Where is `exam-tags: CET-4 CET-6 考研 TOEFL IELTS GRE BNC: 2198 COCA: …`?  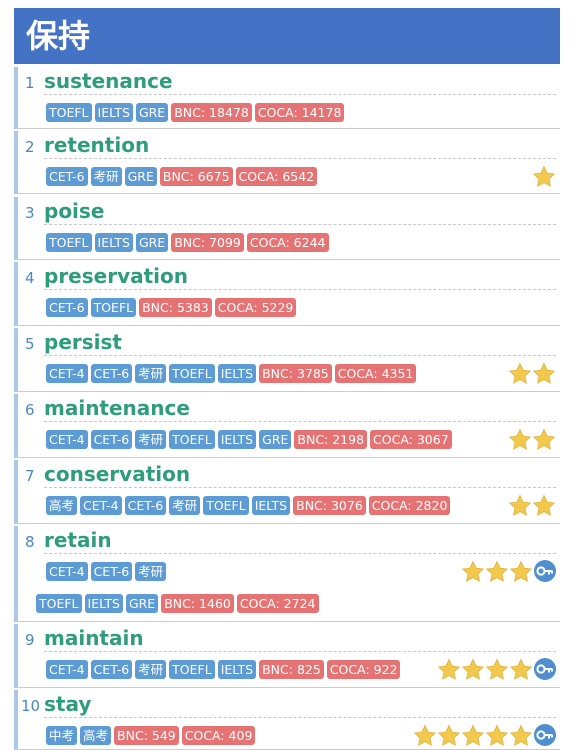
exam-tags: CET-4 CET-6 考研 TOEFL IELTS GRE BNC: 2198 COCA: … is located at coordinates (249, 439).